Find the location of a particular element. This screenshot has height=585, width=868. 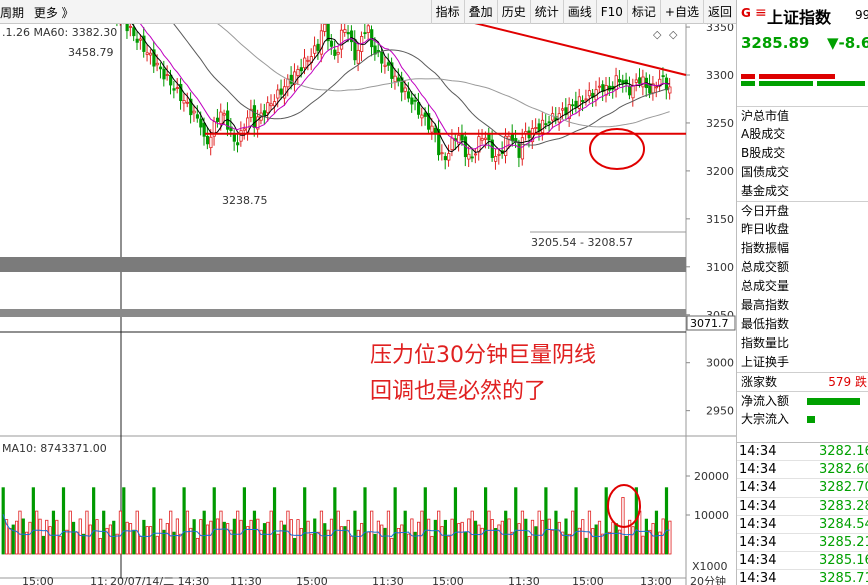

tick-value: 3282.16 is located at coordinates (843, 451).